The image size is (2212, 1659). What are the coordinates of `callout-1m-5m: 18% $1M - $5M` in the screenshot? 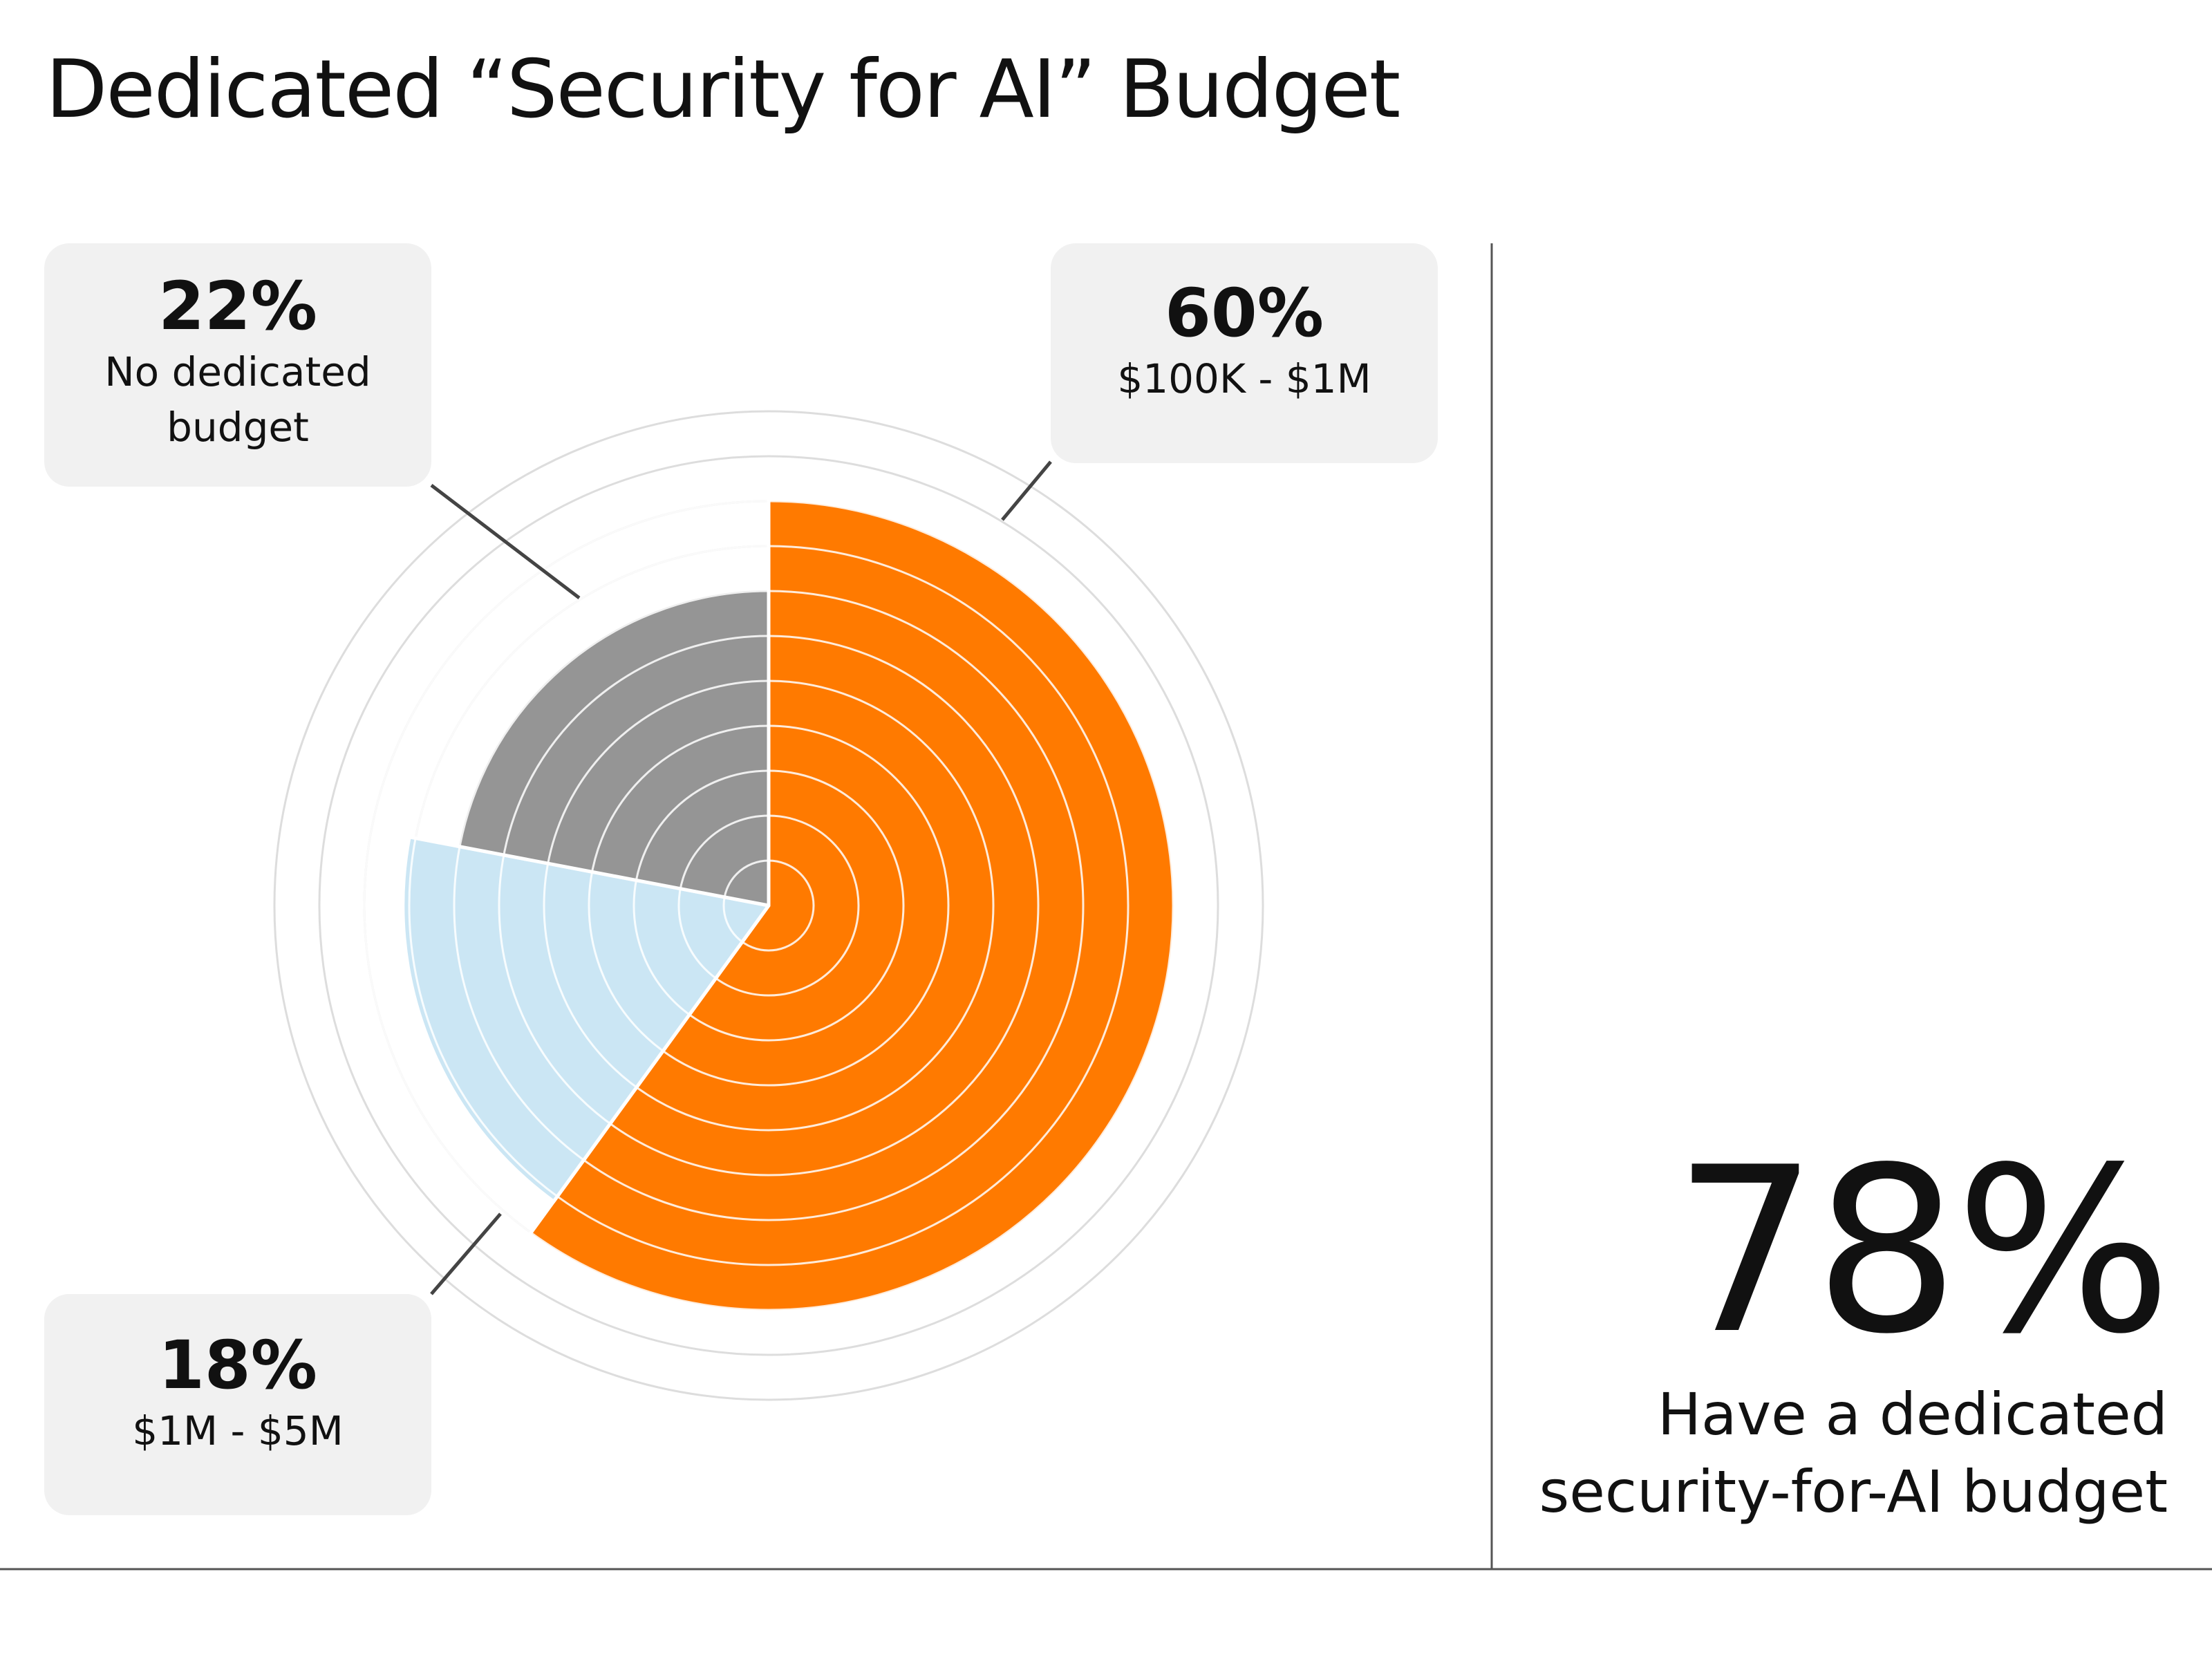 It's located at (238, 1405).